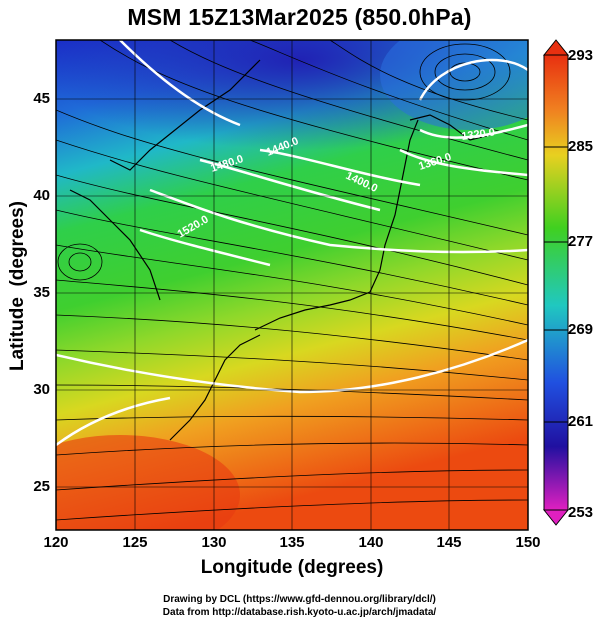  Describe the element at coordinates (299, 17) in the screenshot. I see `figure-title: MSM 15Z13Mar2025 (850.0hPa)` at that location.